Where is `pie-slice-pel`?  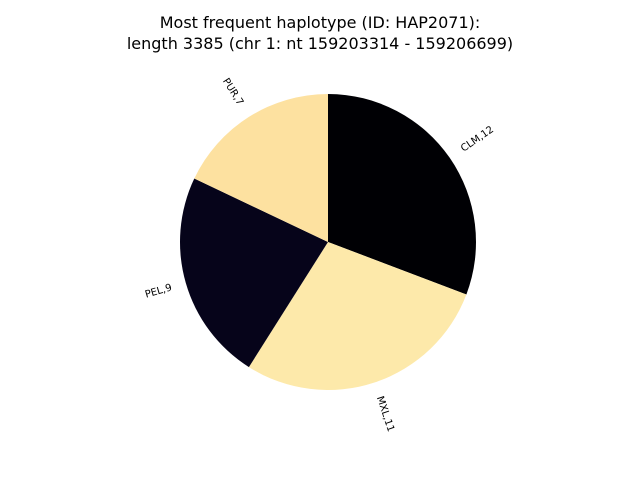
pie-slice-pel is located at coordinates (253, 273).